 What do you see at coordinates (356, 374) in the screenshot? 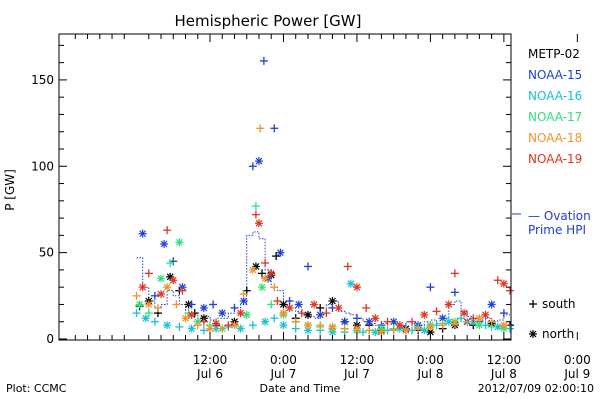
I see `x-tick-label-date: Jul 7` at bounding box center [356, 374].